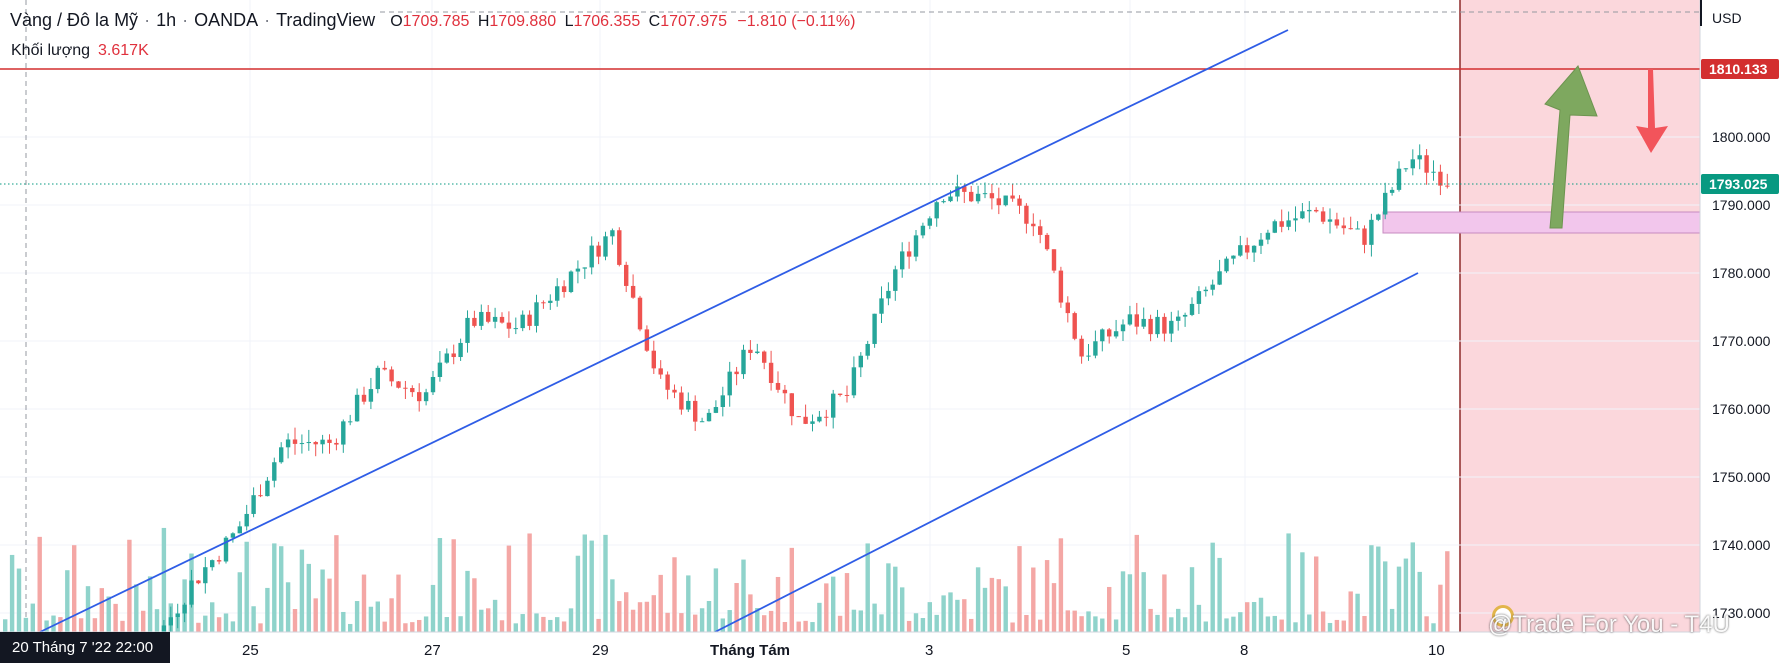  I want to click on time-tick: 29, so click(600, 650).